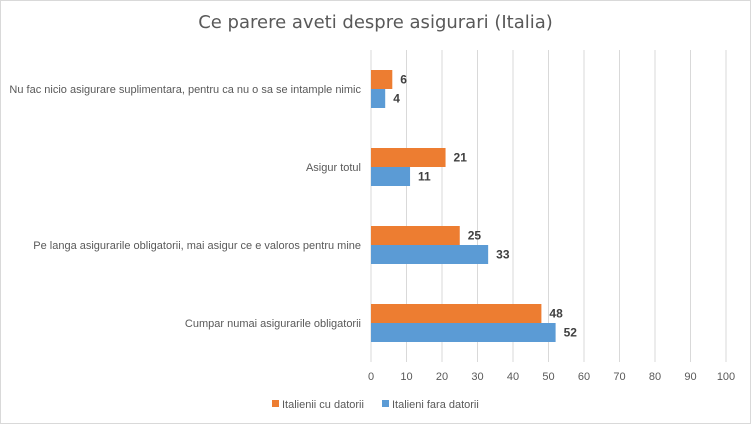  I want to click on category-label: Cumpar numai asigurarile obligatorii, so click(273, 324).